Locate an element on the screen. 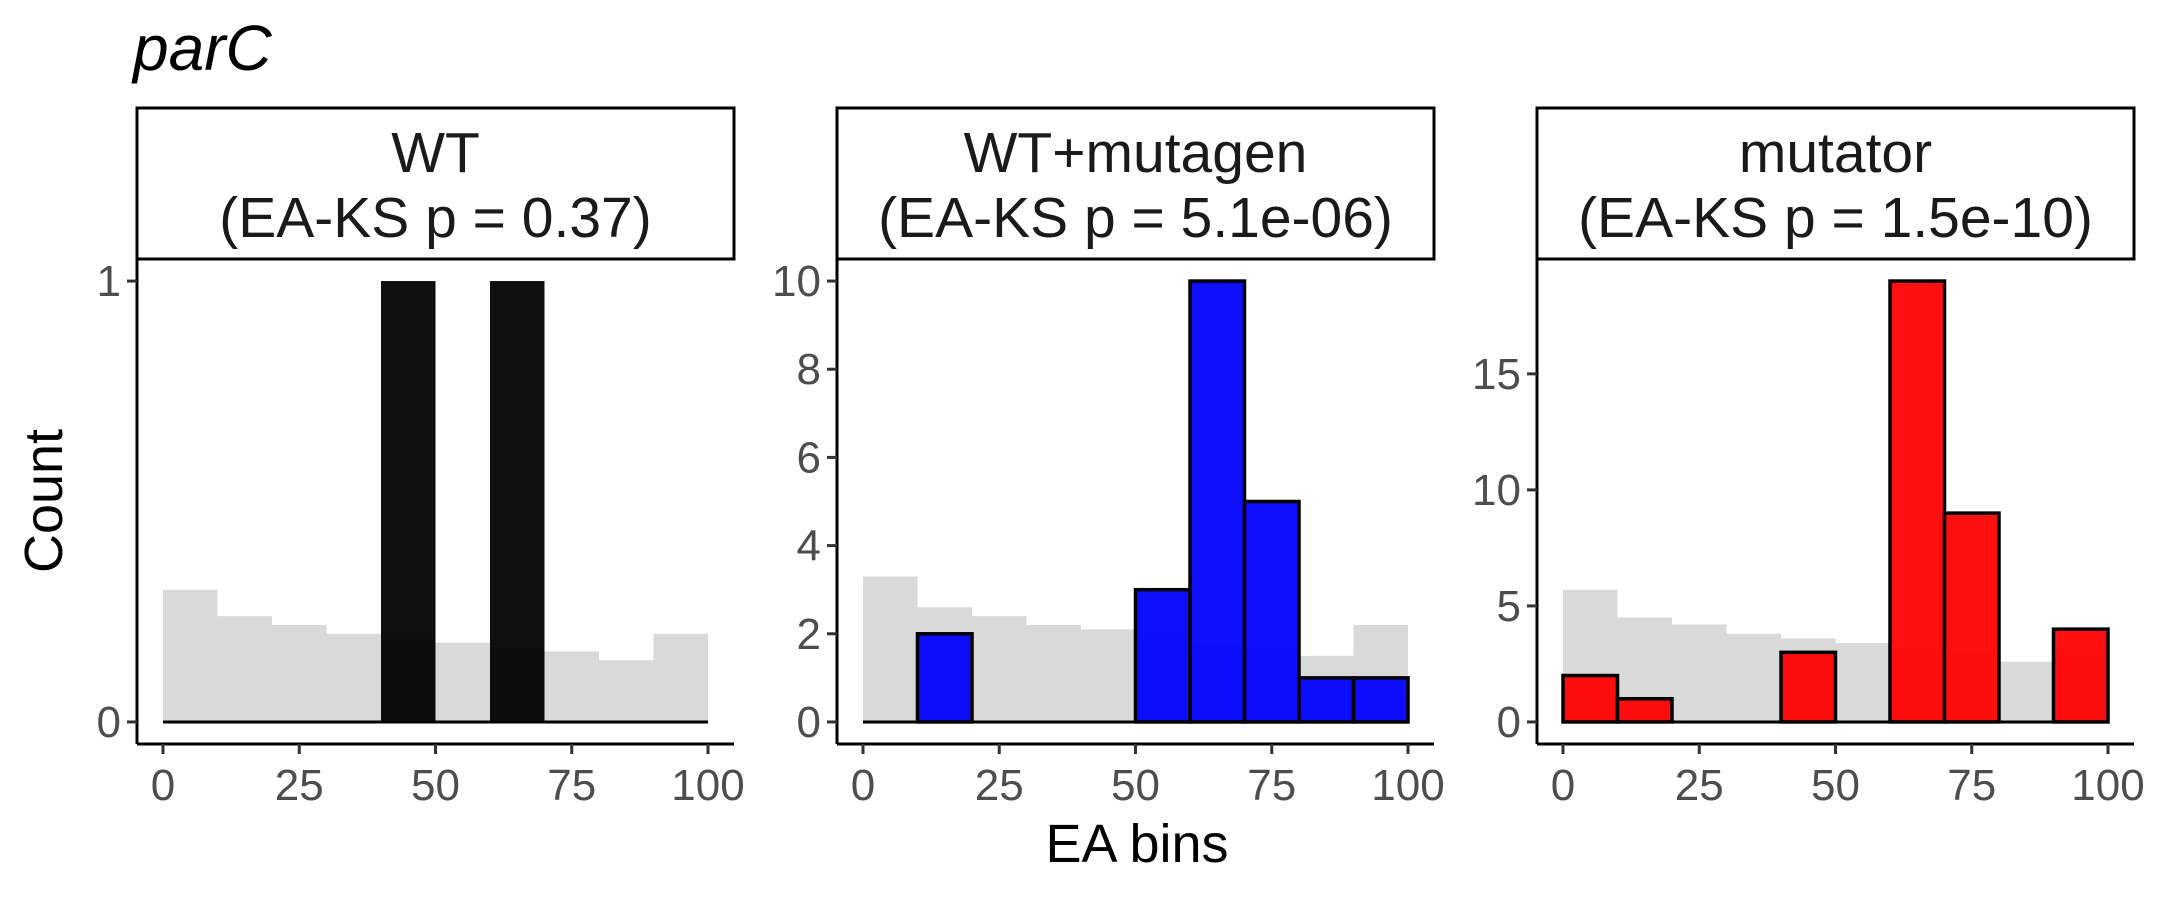  y-axis-title: Count is located at coordinates (44, 501).